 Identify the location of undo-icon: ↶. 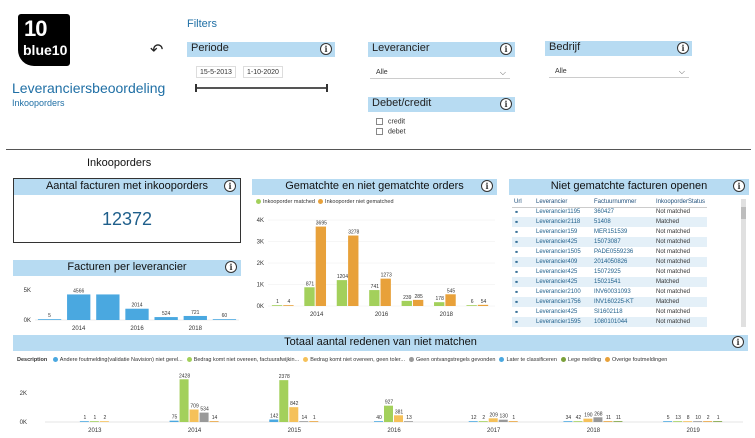
(157, 50).